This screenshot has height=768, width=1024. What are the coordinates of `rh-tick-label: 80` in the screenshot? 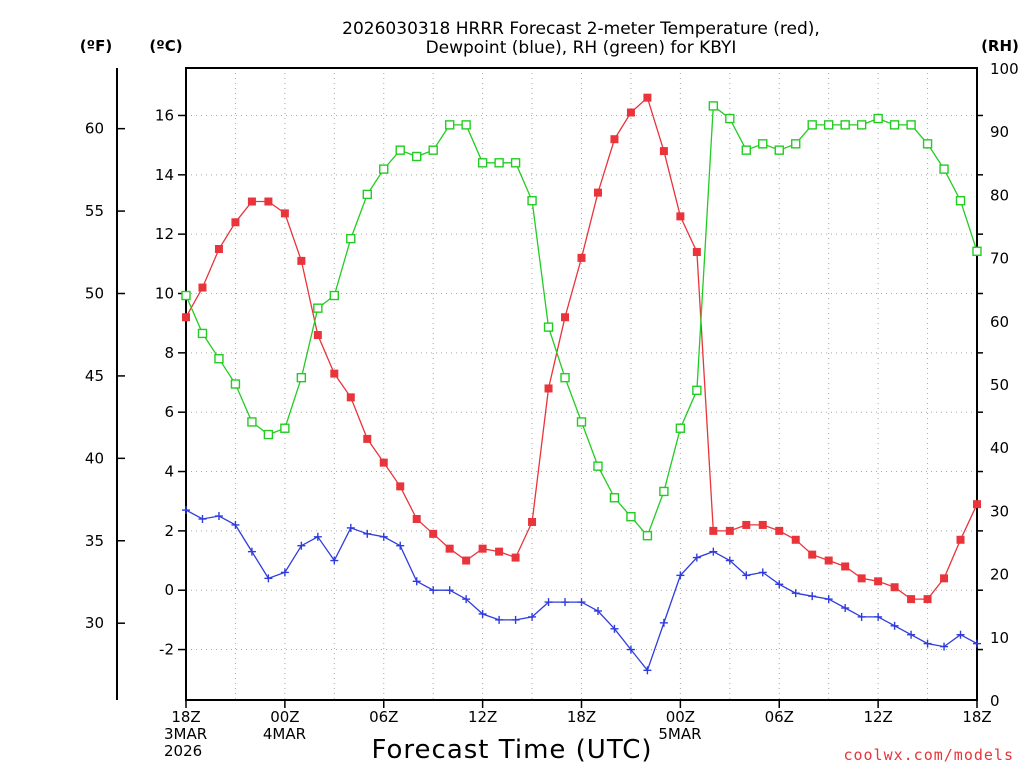 It's located at (999, 195).